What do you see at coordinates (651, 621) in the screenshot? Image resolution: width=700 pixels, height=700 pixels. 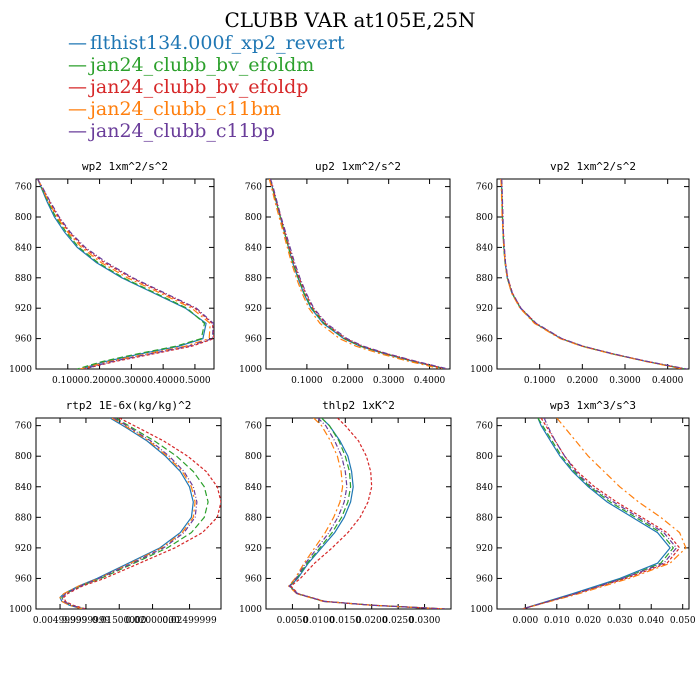 I see `x-tick-label: 0.040` at bounding box center [651, 621].